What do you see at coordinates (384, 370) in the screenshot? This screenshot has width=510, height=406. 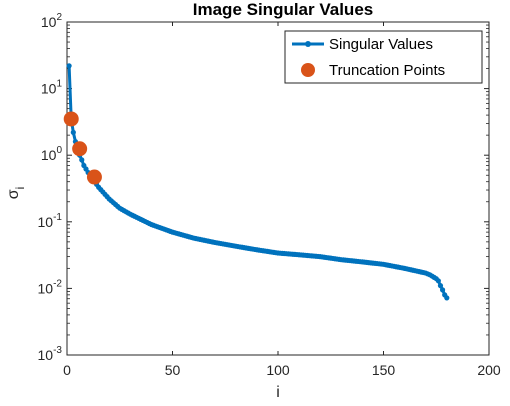 I see `x-tick-label: 150` at bounding box center [384, 370].